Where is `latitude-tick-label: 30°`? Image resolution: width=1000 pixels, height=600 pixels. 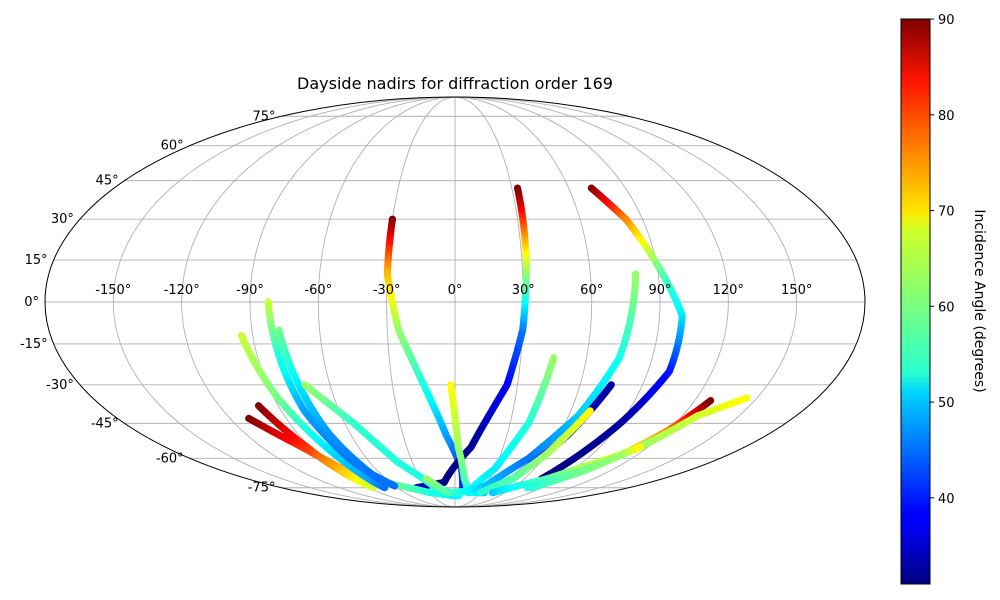 latitude-tick-label: 30° is located at coordinates (62, 219).